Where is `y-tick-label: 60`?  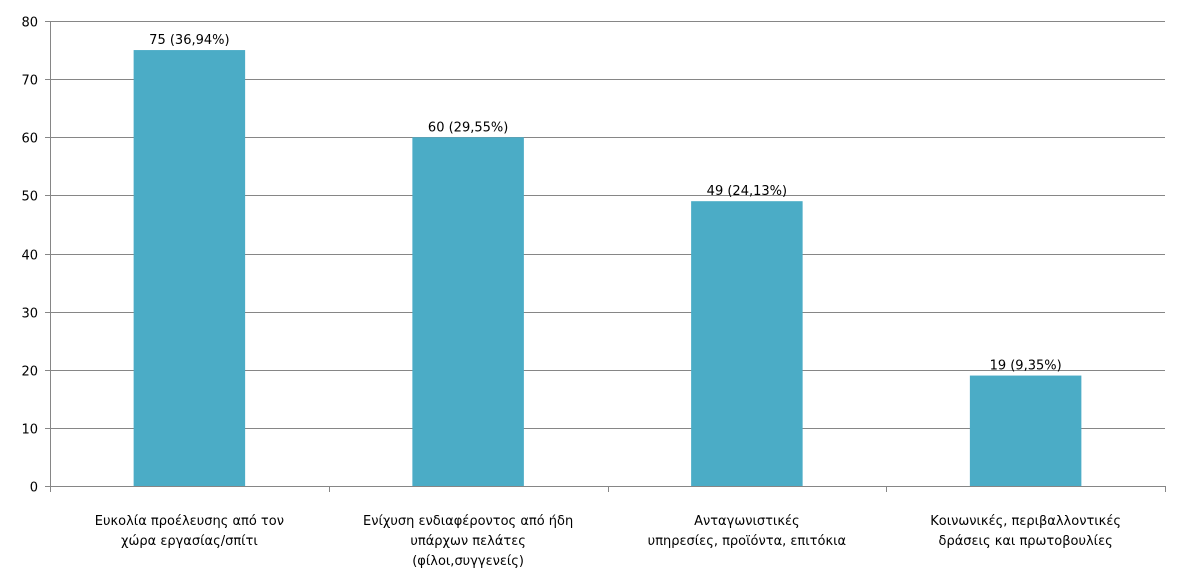
y-tick-label: 60 is located at coordinates (29, 139).